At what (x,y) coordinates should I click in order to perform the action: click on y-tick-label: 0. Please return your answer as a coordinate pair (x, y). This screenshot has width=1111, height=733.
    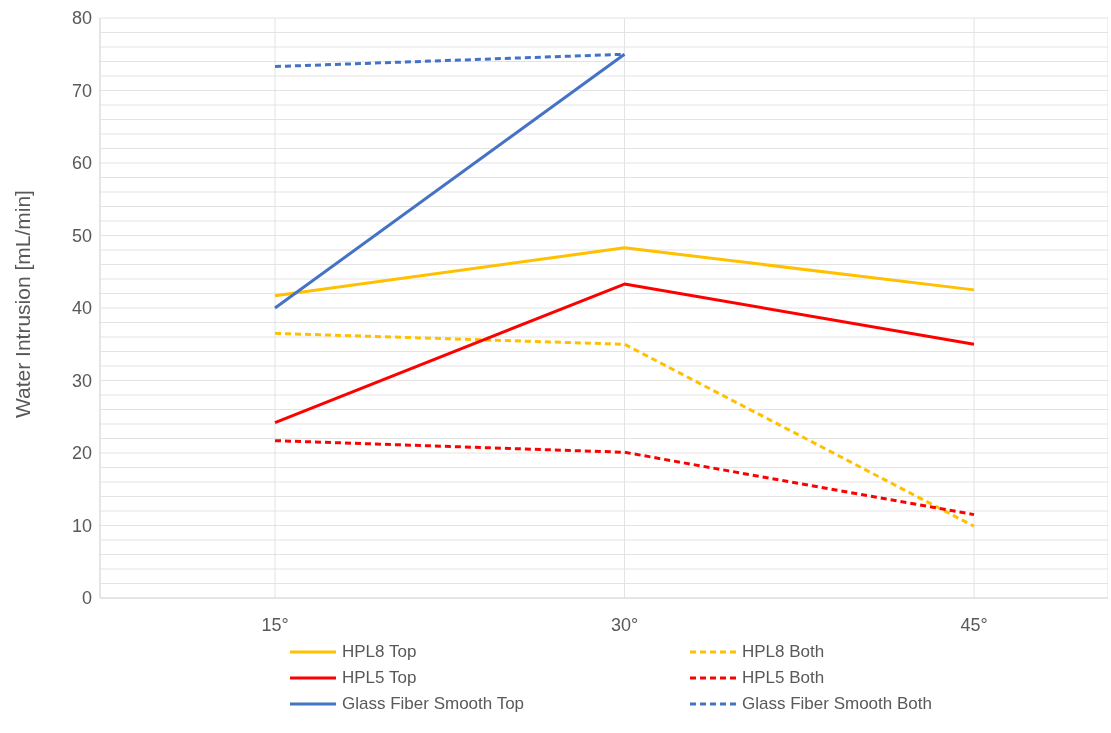
    Looking at the image, I should click on (86, 598).